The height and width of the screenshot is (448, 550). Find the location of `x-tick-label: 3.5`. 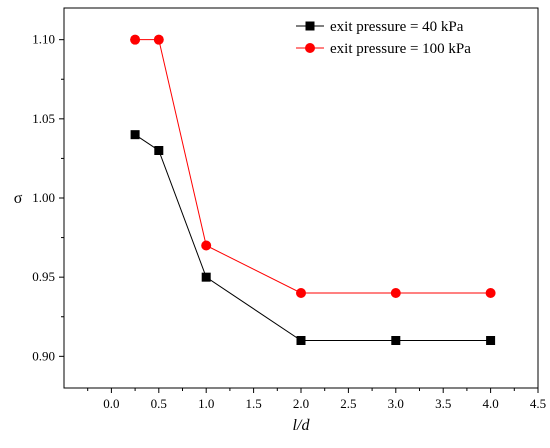

x-tick-label: 3.5 is located at coordinates (443, 403).